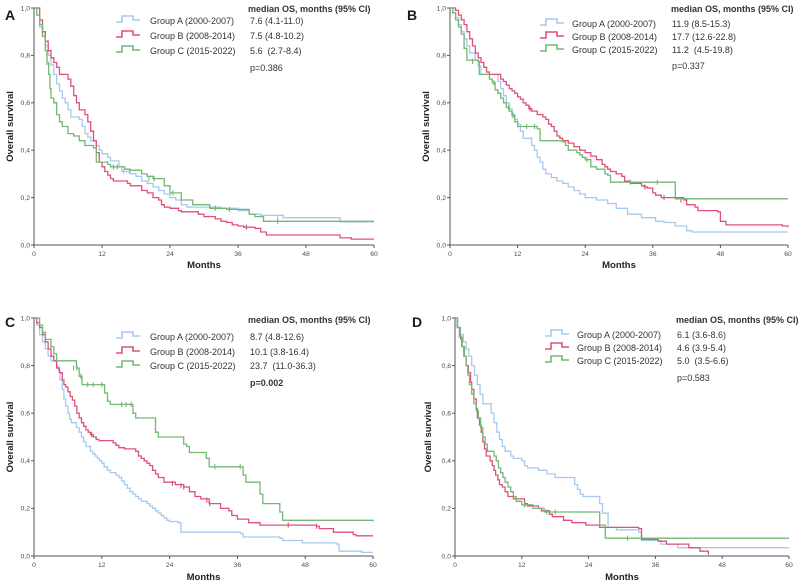 The width and height of the screenshot is (800, 586). I want to click on legend-median-group-a: 6.1 (3.6-8.6), so click(701, 335).